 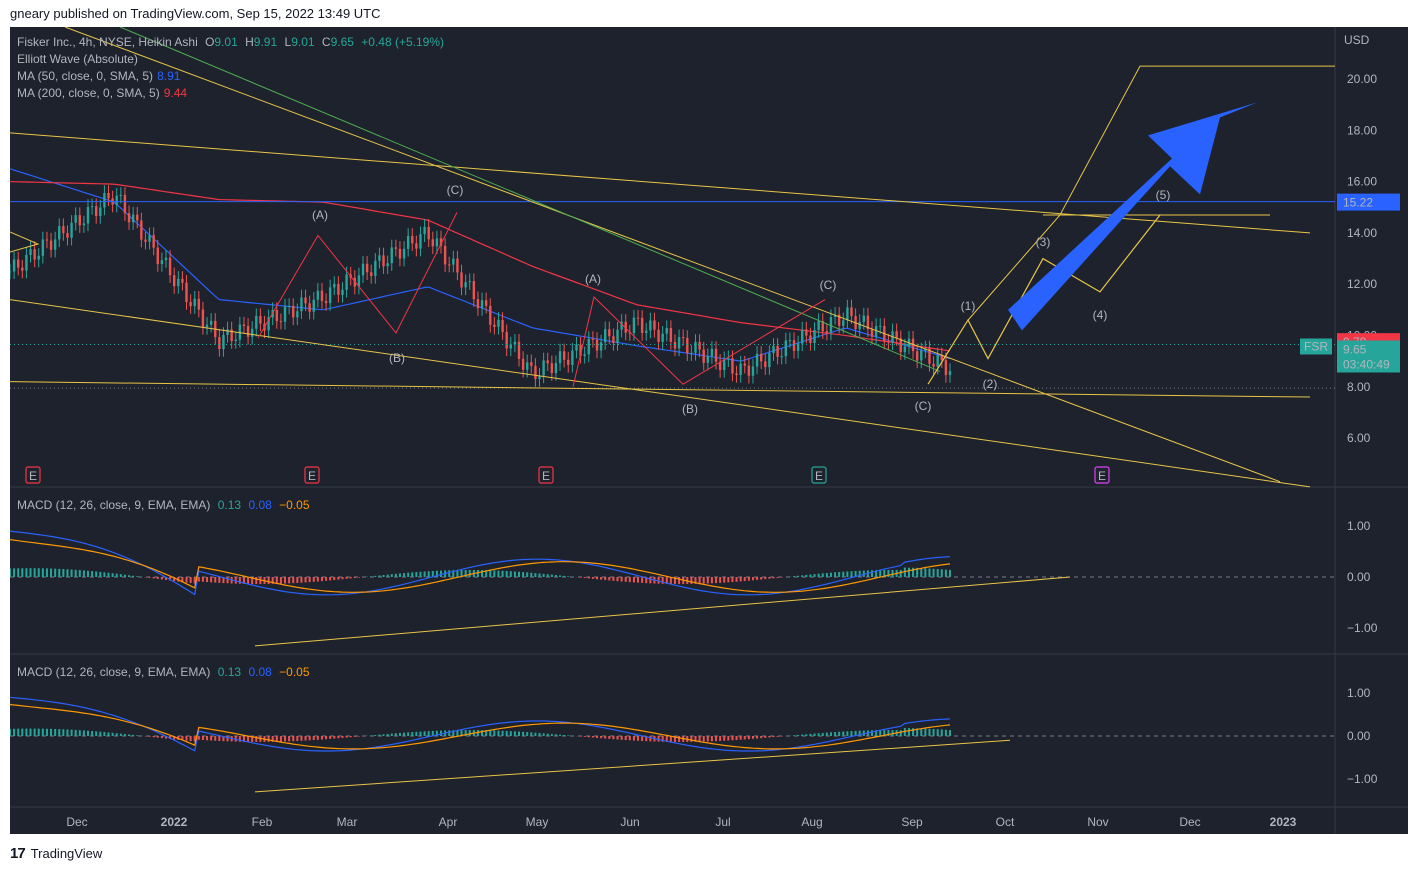 I want to click on macd2-signal-line, so click(x=480, y=726).